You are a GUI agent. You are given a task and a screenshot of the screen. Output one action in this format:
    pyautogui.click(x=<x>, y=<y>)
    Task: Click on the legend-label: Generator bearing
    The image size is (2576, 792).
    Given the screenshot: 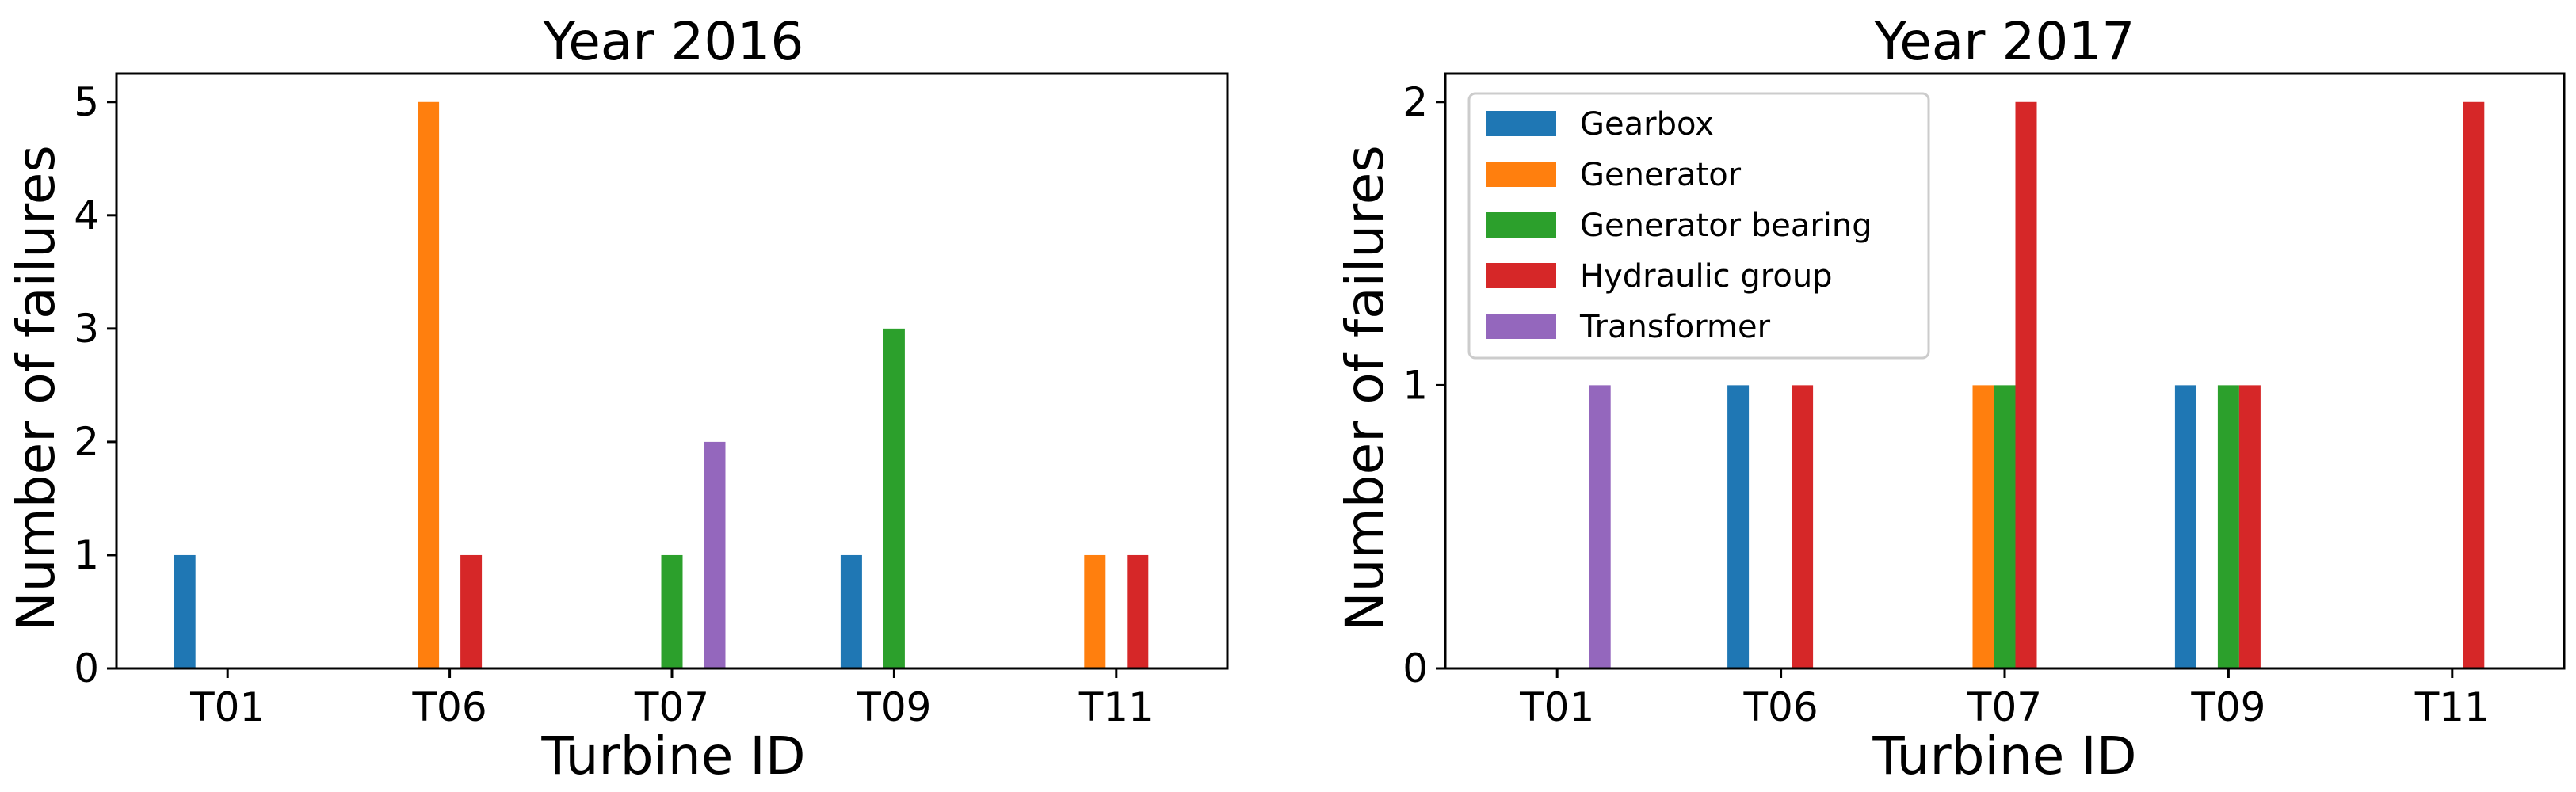 What is the action you would take?
    pyautogui.click(x=1726, y=226)
    